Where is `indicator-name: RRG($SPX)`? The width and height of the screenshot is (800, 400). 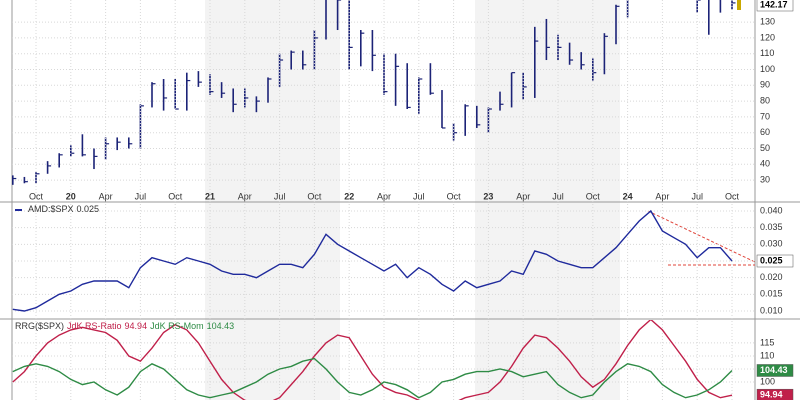
indicator-name: RRG($SPX) is located at coordinates (39, 326).